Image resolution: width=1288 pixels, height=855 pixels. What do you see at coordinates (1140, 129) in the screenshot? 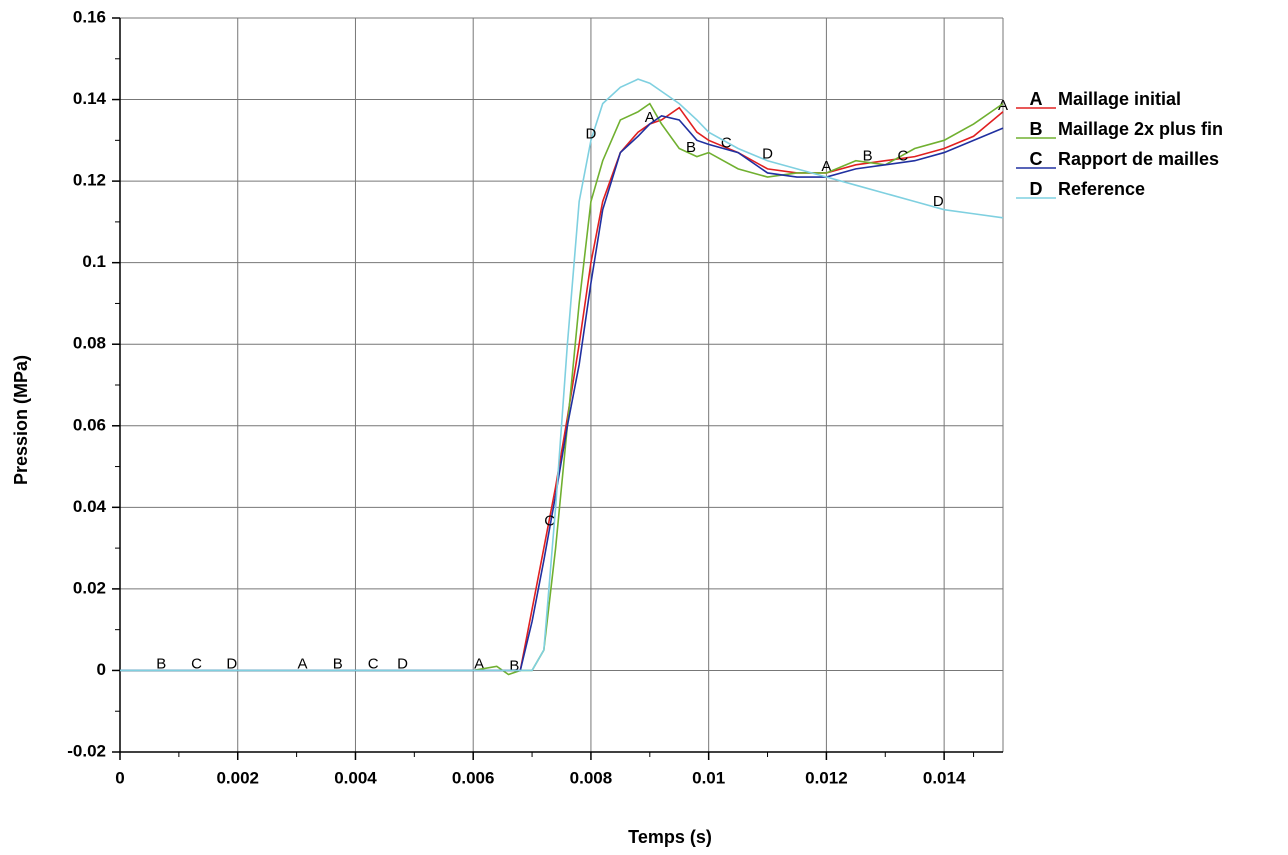
I see `legend-label: Maillage 2x plus fin` at bounding box center [1140, 129].